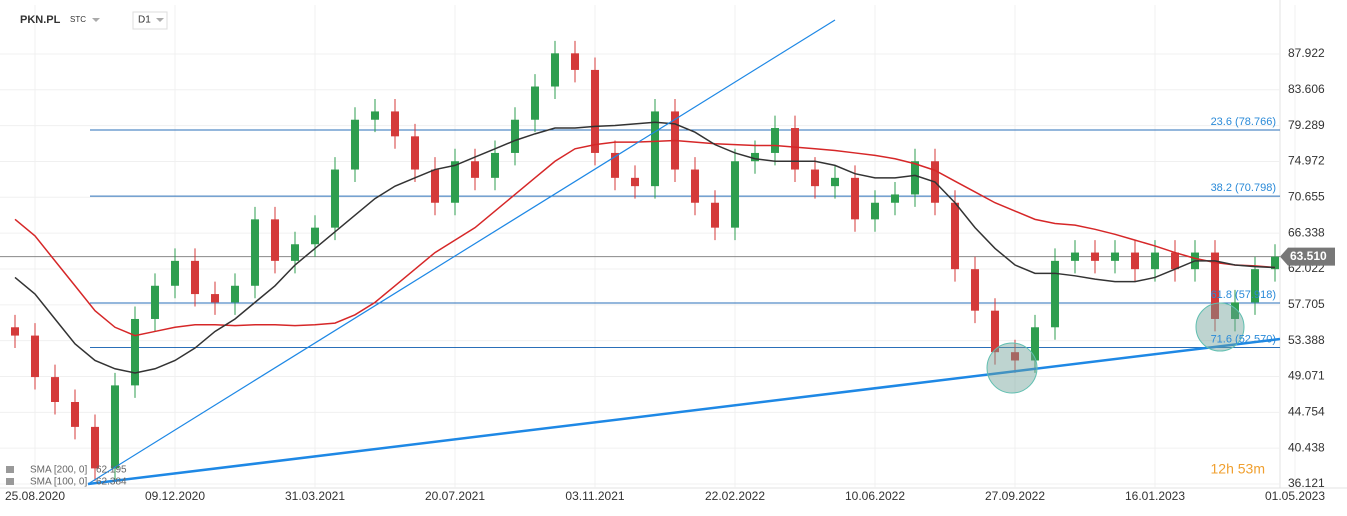 Image resolution: width=1347 pixels, height=516 pixels. Describe the element at coordinates (1243, 122) in the screenshot. I see `fib-label: 23.6 (78.766)` at that location.